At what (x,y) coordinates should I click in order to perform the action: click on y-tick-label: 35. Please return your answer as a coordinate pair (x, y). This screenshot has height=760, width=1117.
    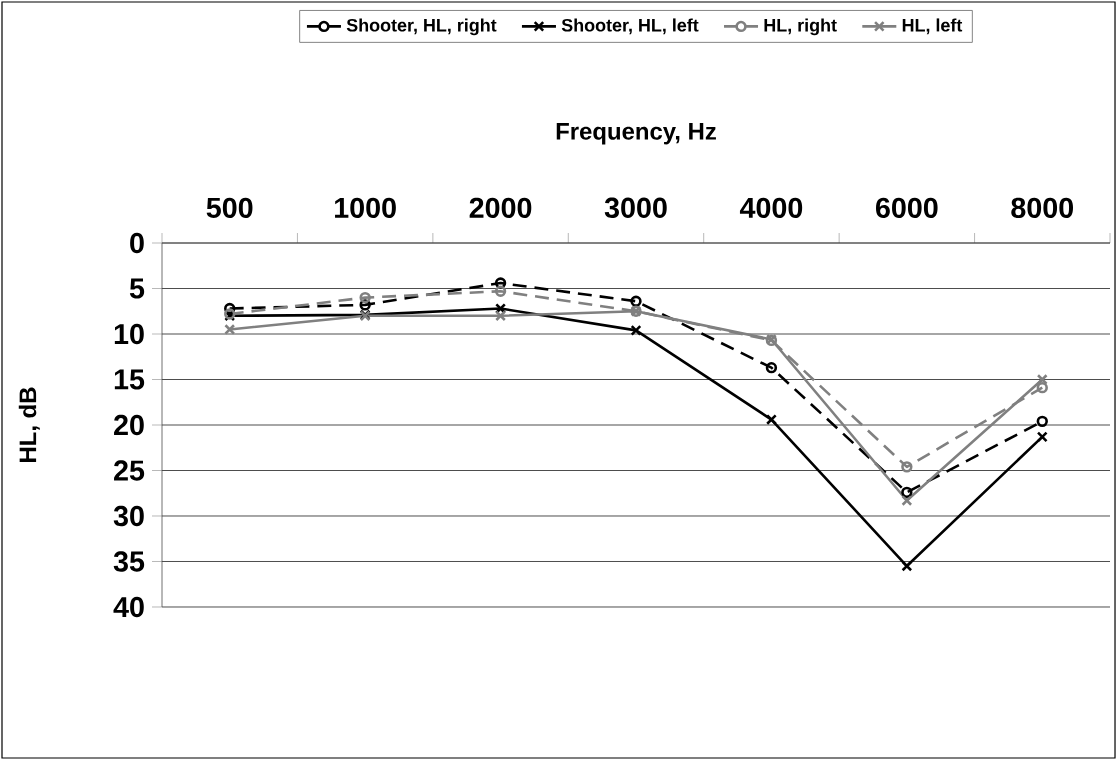
    Looking at the image, I should click on (129, 561).